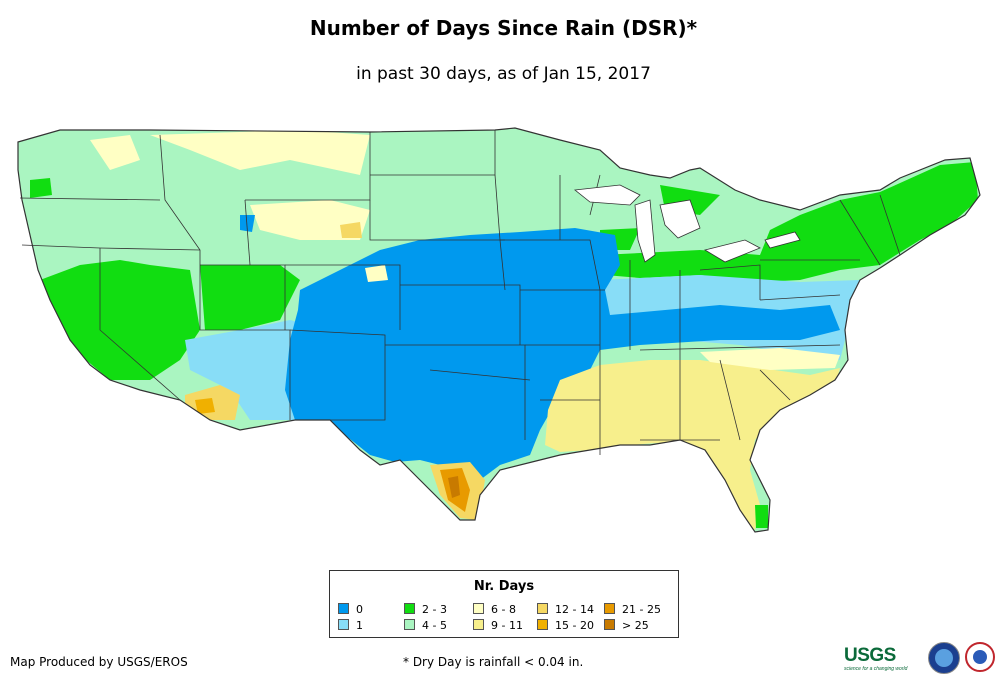 The image size is (1007, 691). I want to click on legend-label-0: 0, so click(359, 609).